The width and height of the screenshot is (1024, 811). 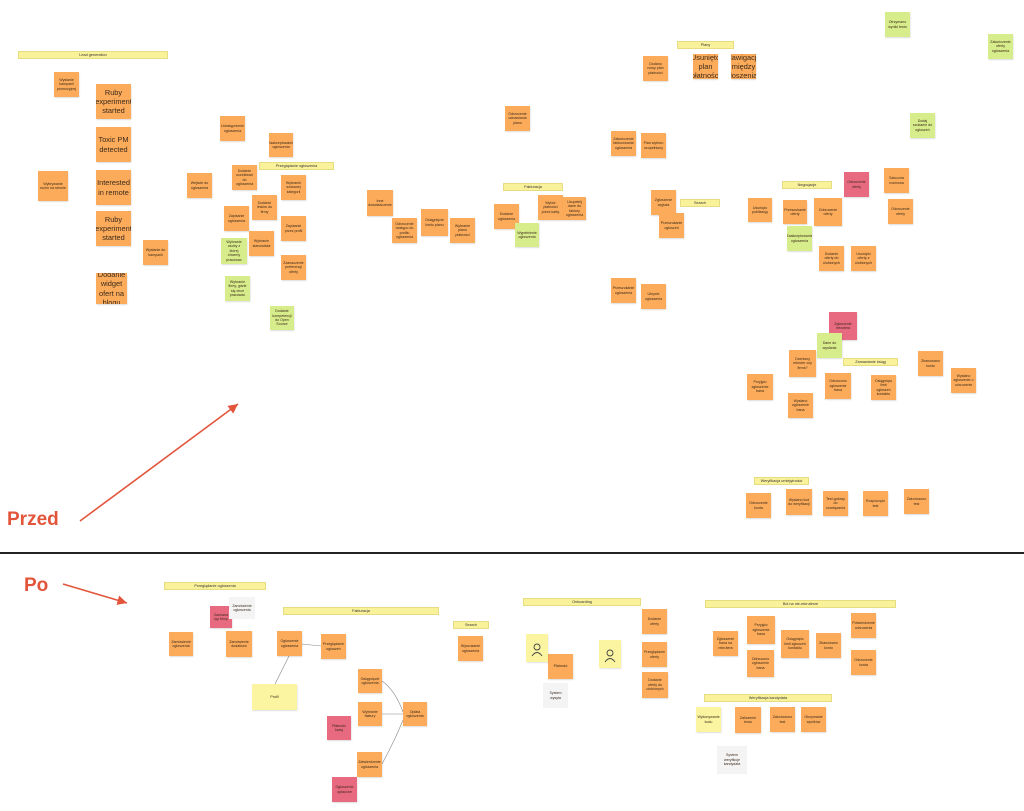 I want to click on sticky-note: Zakończenie fakturowania ogłoszenia, so click(x=623, y=143).